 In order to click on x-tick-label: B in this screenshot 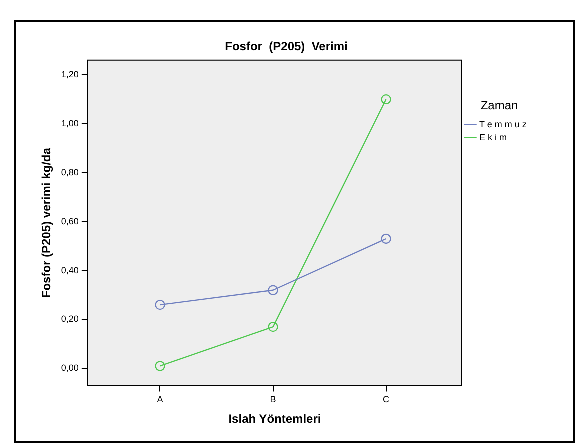, I will do `click(273, 399)`.